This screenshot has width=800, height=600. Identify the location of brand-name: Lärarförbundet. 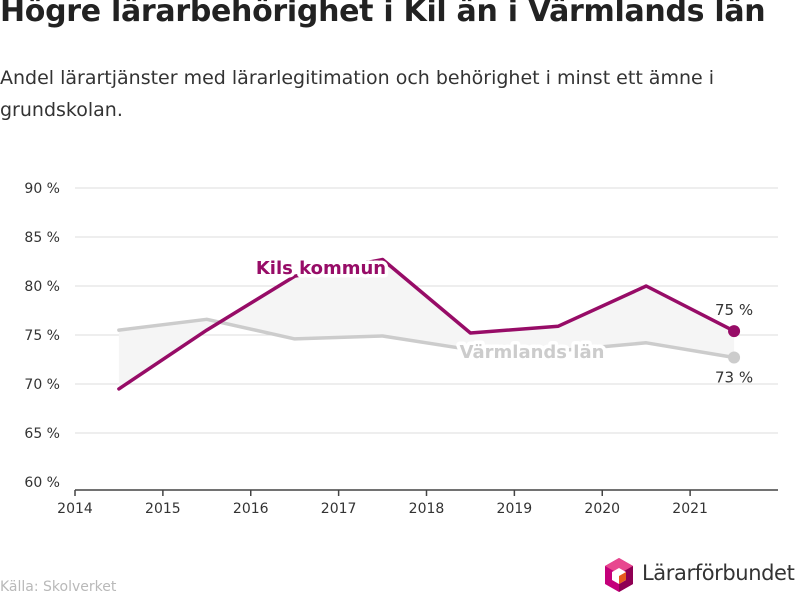
(718, 573).